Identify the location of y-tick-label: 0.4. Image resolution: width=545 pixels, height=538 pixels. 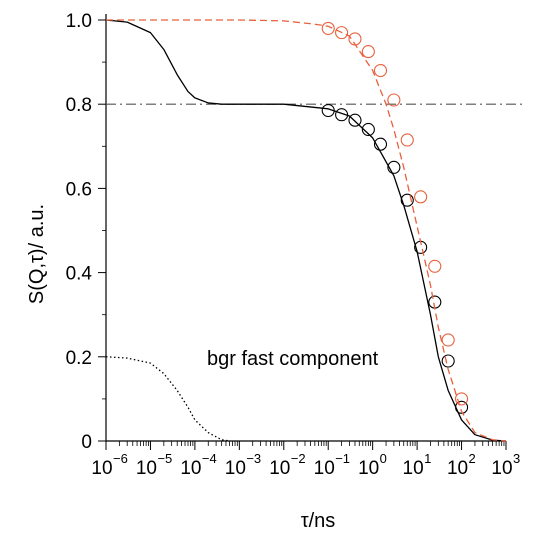
(79, 274).